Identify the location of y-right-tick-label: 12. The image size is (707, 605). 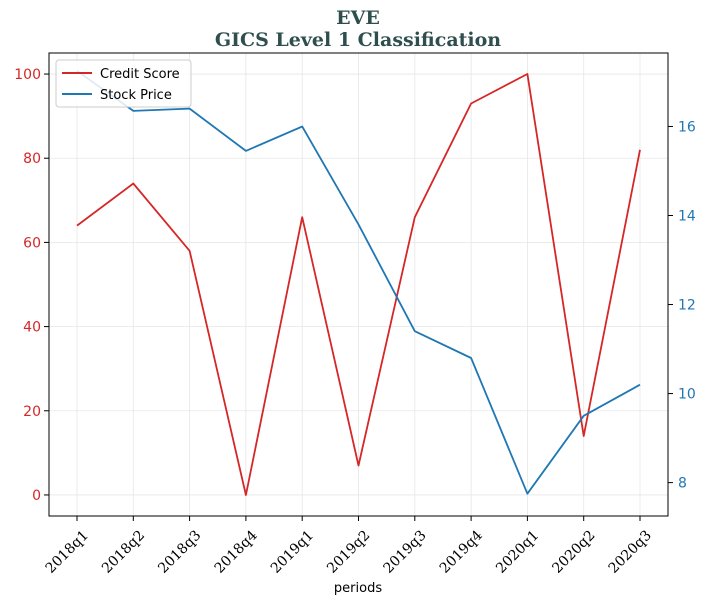
(687, 306).